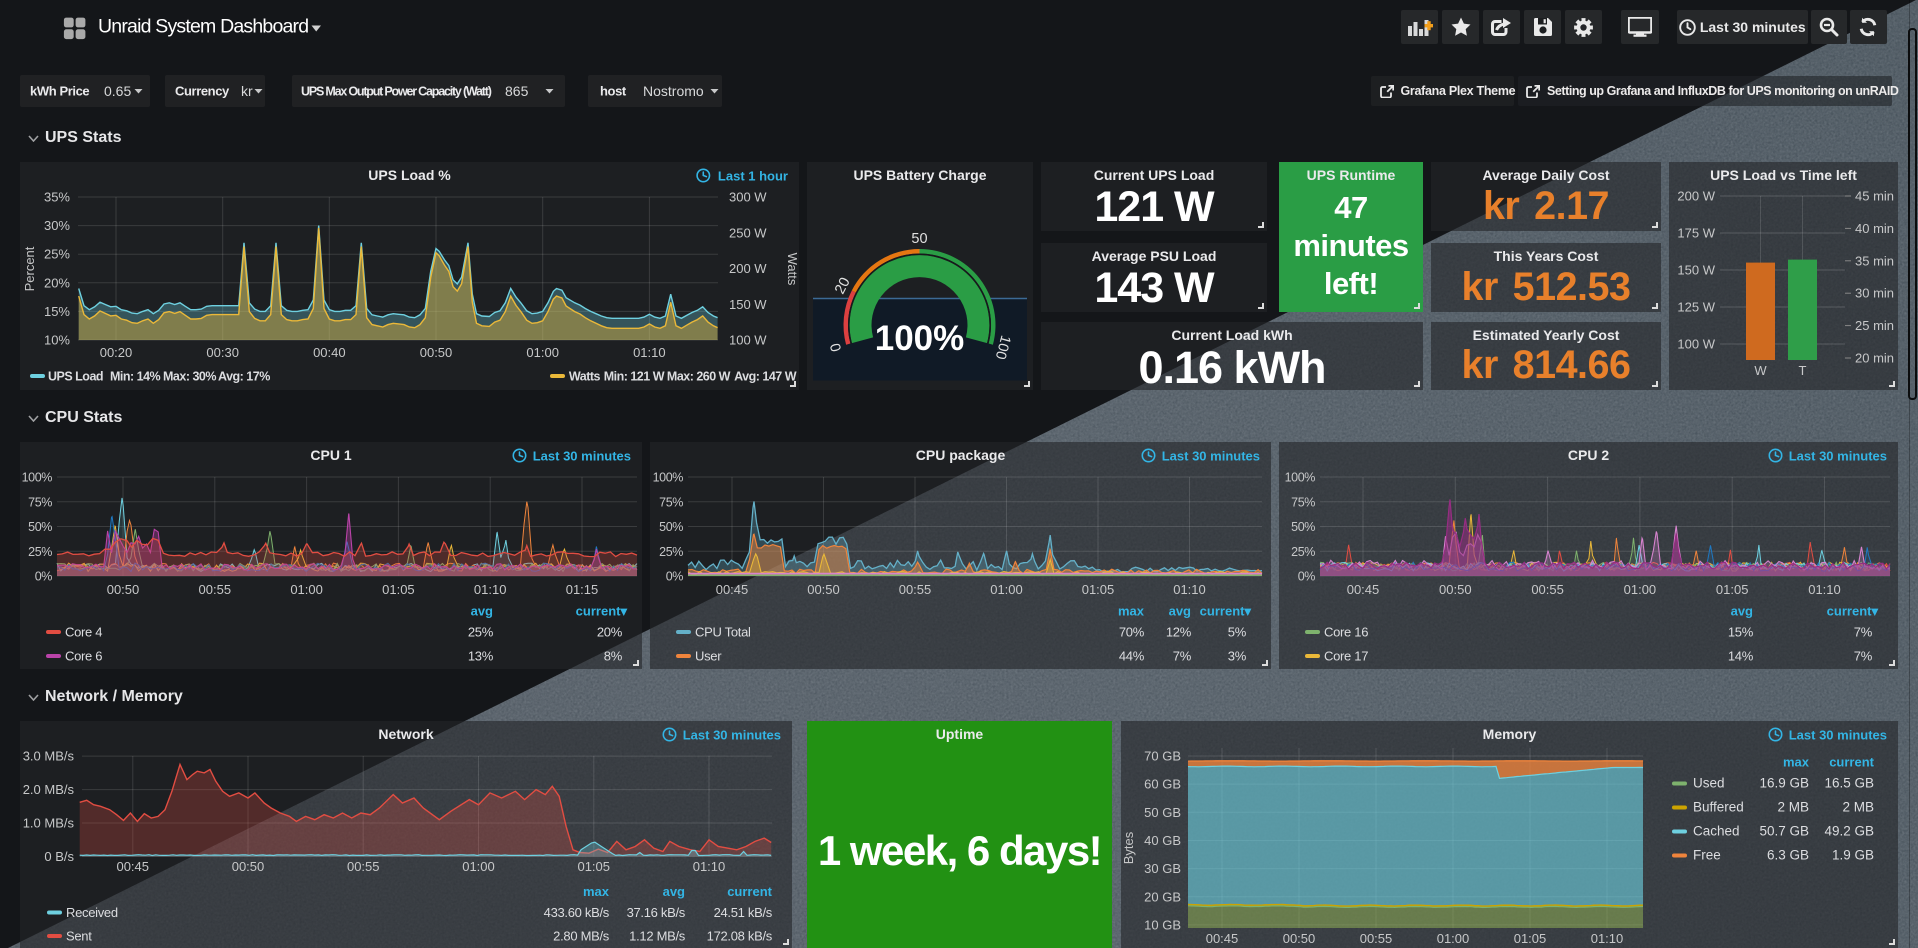 This screenshot has height=948, width=1918. Describe the element at coordinates (1707, 855) in the screenshot. I see `svg-text: Free` at that location.